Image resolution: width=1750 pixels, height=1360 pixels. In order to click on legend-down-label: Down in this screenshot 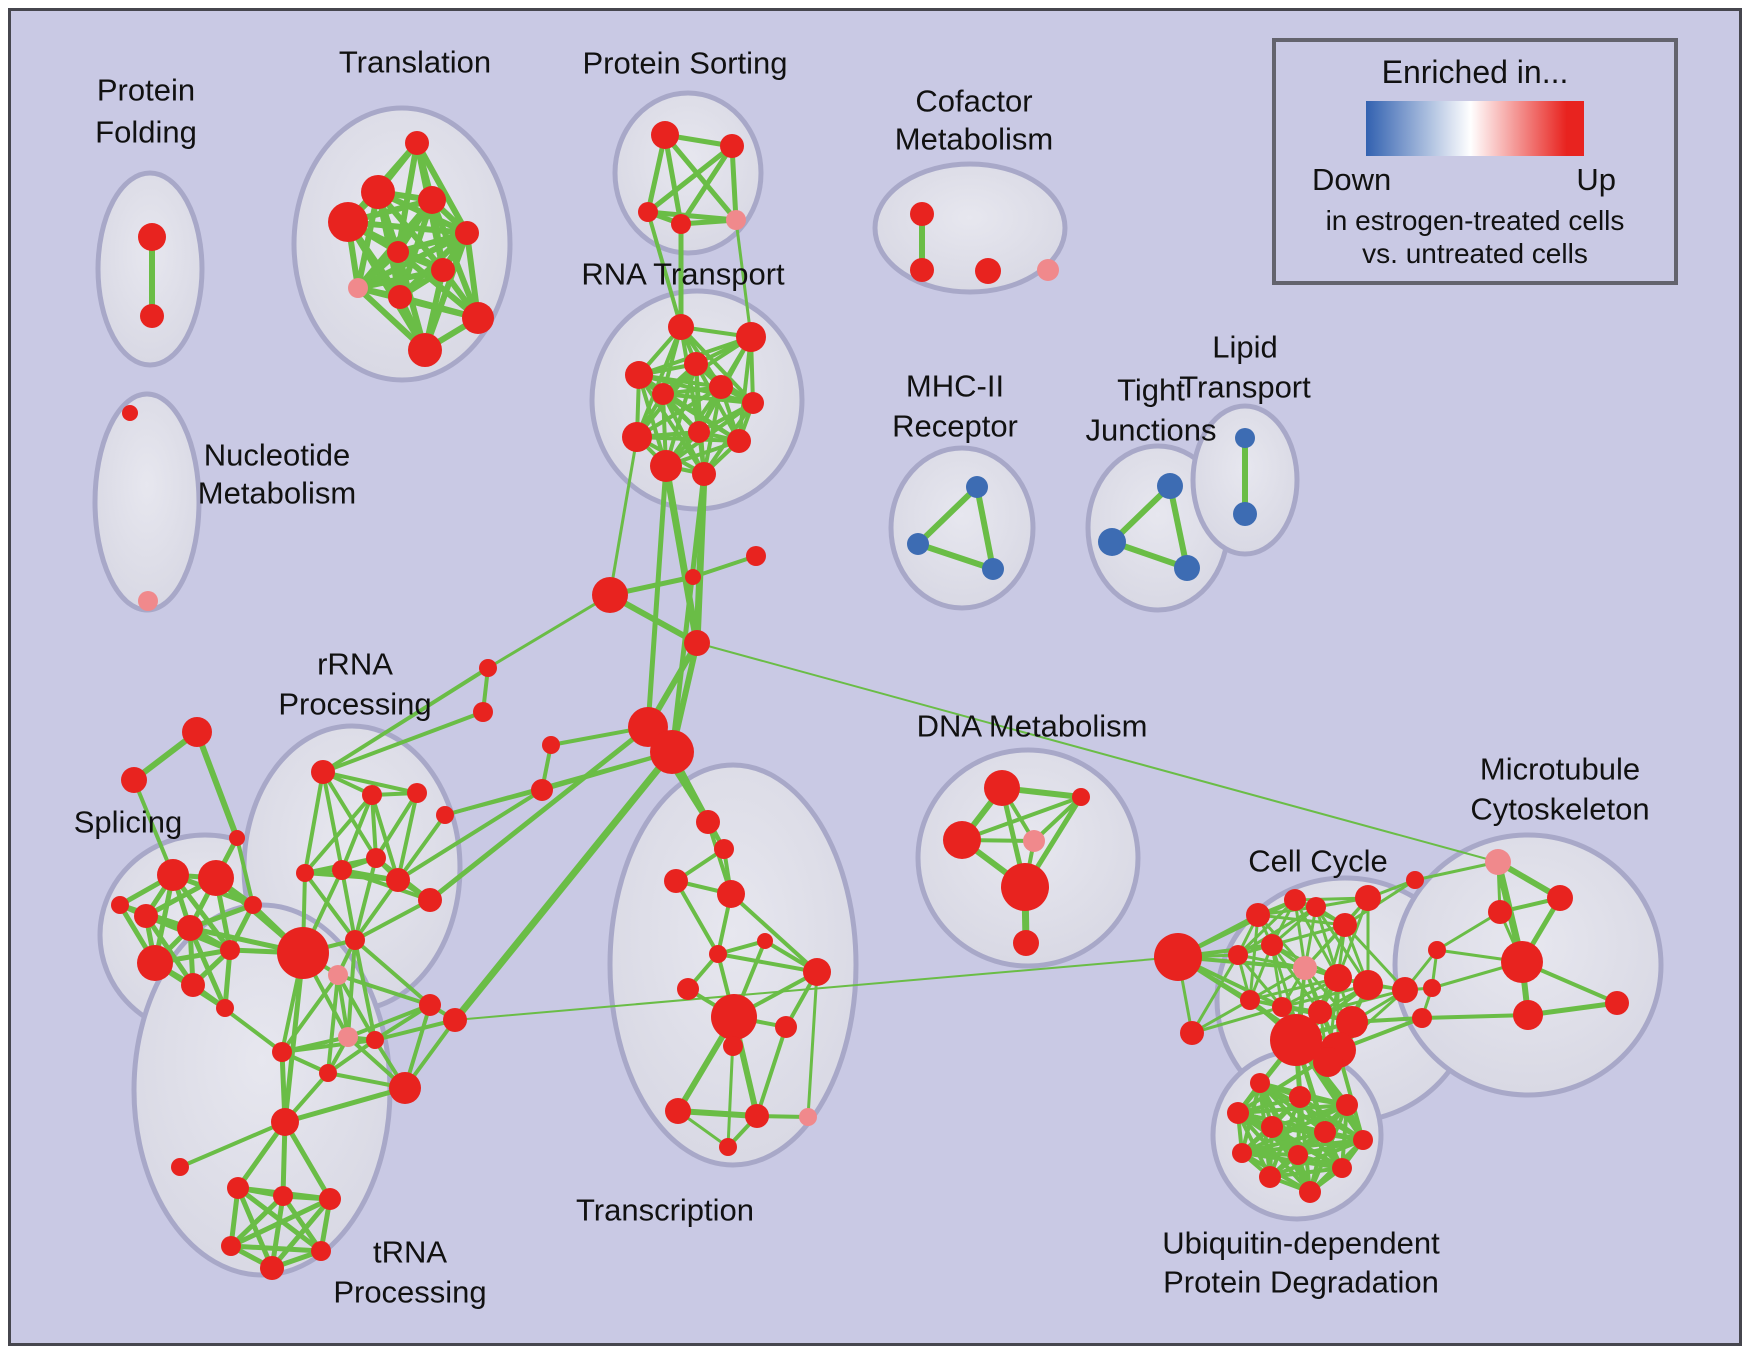, I will do `click(1352, 179)`.